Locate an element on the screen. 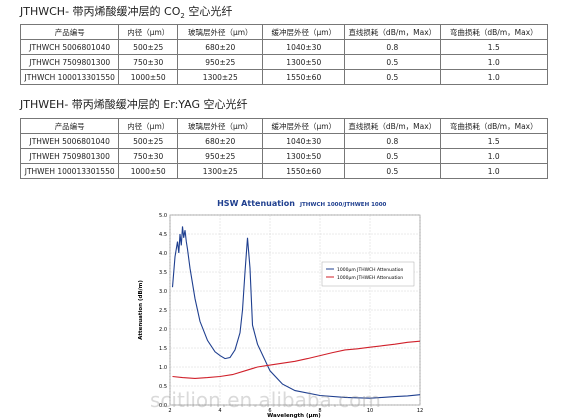 The width and height of the screenshot is (565, 419). x-tick-label: 12 is located at coordinates (420, 411).